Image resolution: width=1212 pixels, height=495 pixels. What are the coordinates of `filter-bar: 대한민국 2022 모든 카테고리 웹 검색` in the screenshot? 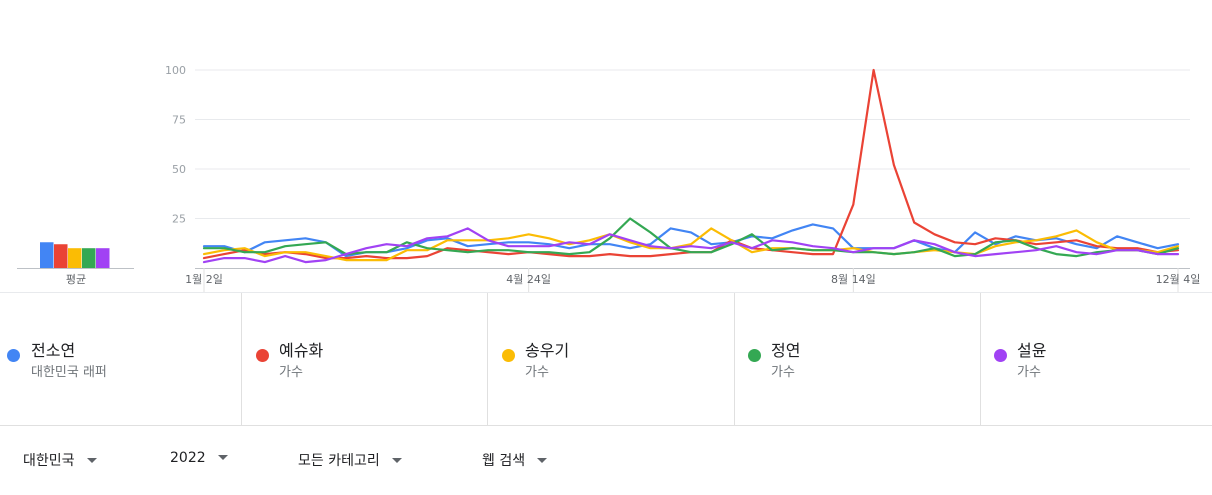 It's located at (606, 460).